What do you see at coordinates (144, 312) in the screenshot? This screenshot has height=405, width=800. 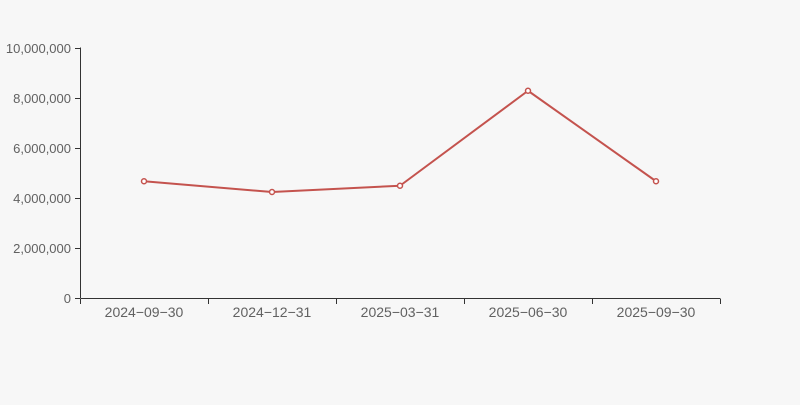 I see `x-axis-tick-label: 2024−09−30` at bounding box center [144, 312].